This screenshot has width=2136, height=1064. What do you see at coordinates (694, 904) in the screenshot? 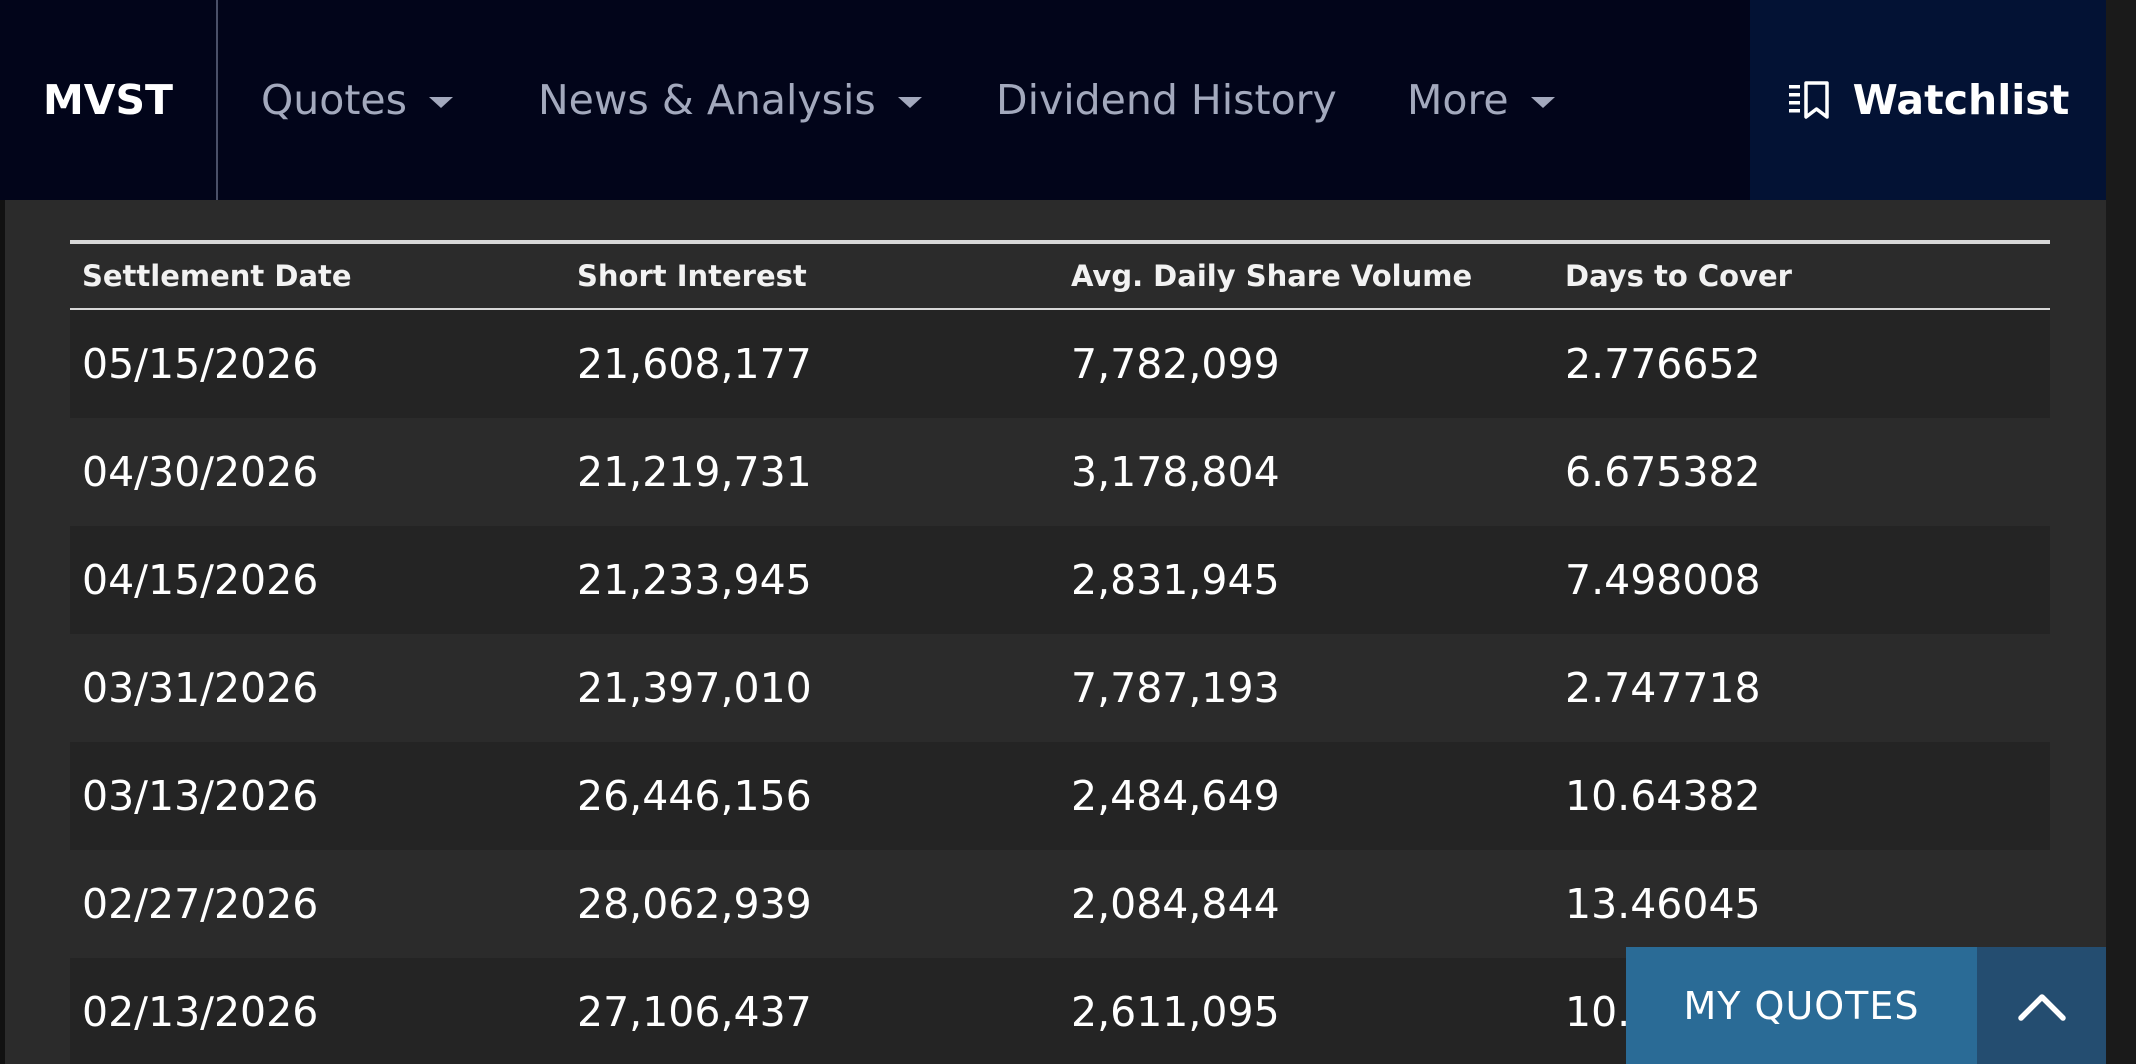
I see `cell-short-interest: 28,062,939` at bounding box center [694, 904].